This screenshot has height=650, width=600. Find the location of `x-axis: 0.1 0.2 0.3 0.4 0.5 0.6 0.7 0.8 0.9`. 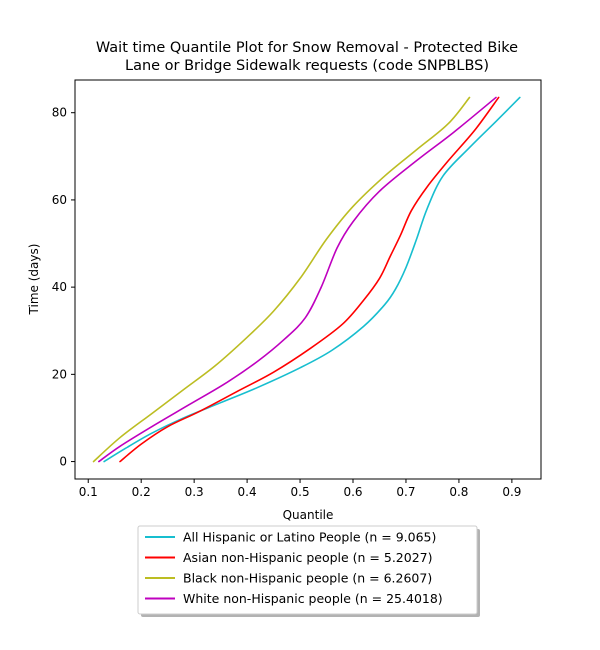

x-axis: 0.1 0.2 0.3 0.4 0.5 0.6 0.7 0.8 0.9 is located at coordinates (300, 489).